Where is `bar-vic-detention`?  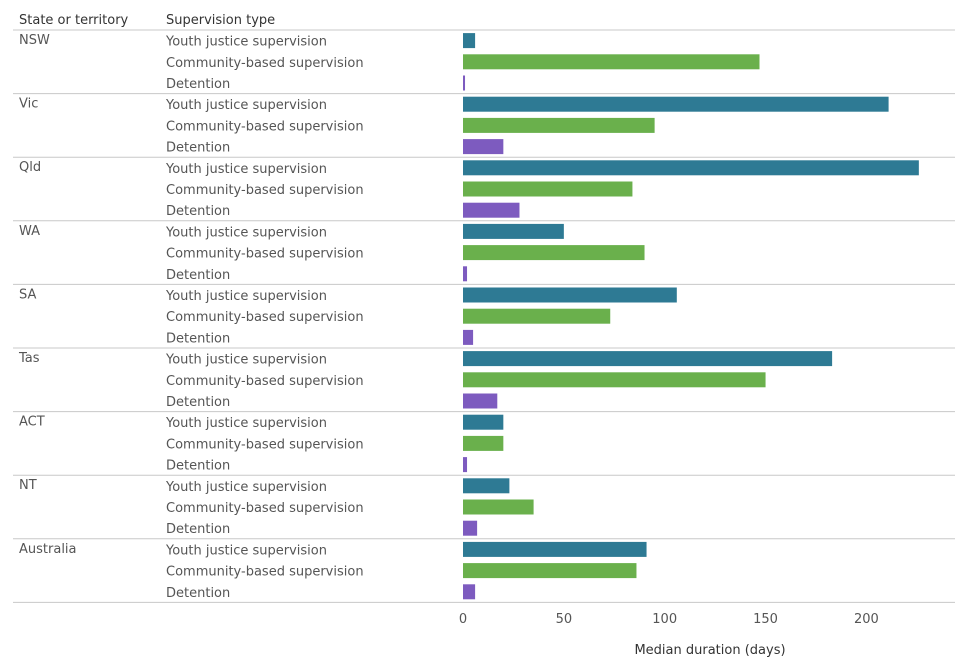
bar-vic-detention is located at coordinates (483, 147).